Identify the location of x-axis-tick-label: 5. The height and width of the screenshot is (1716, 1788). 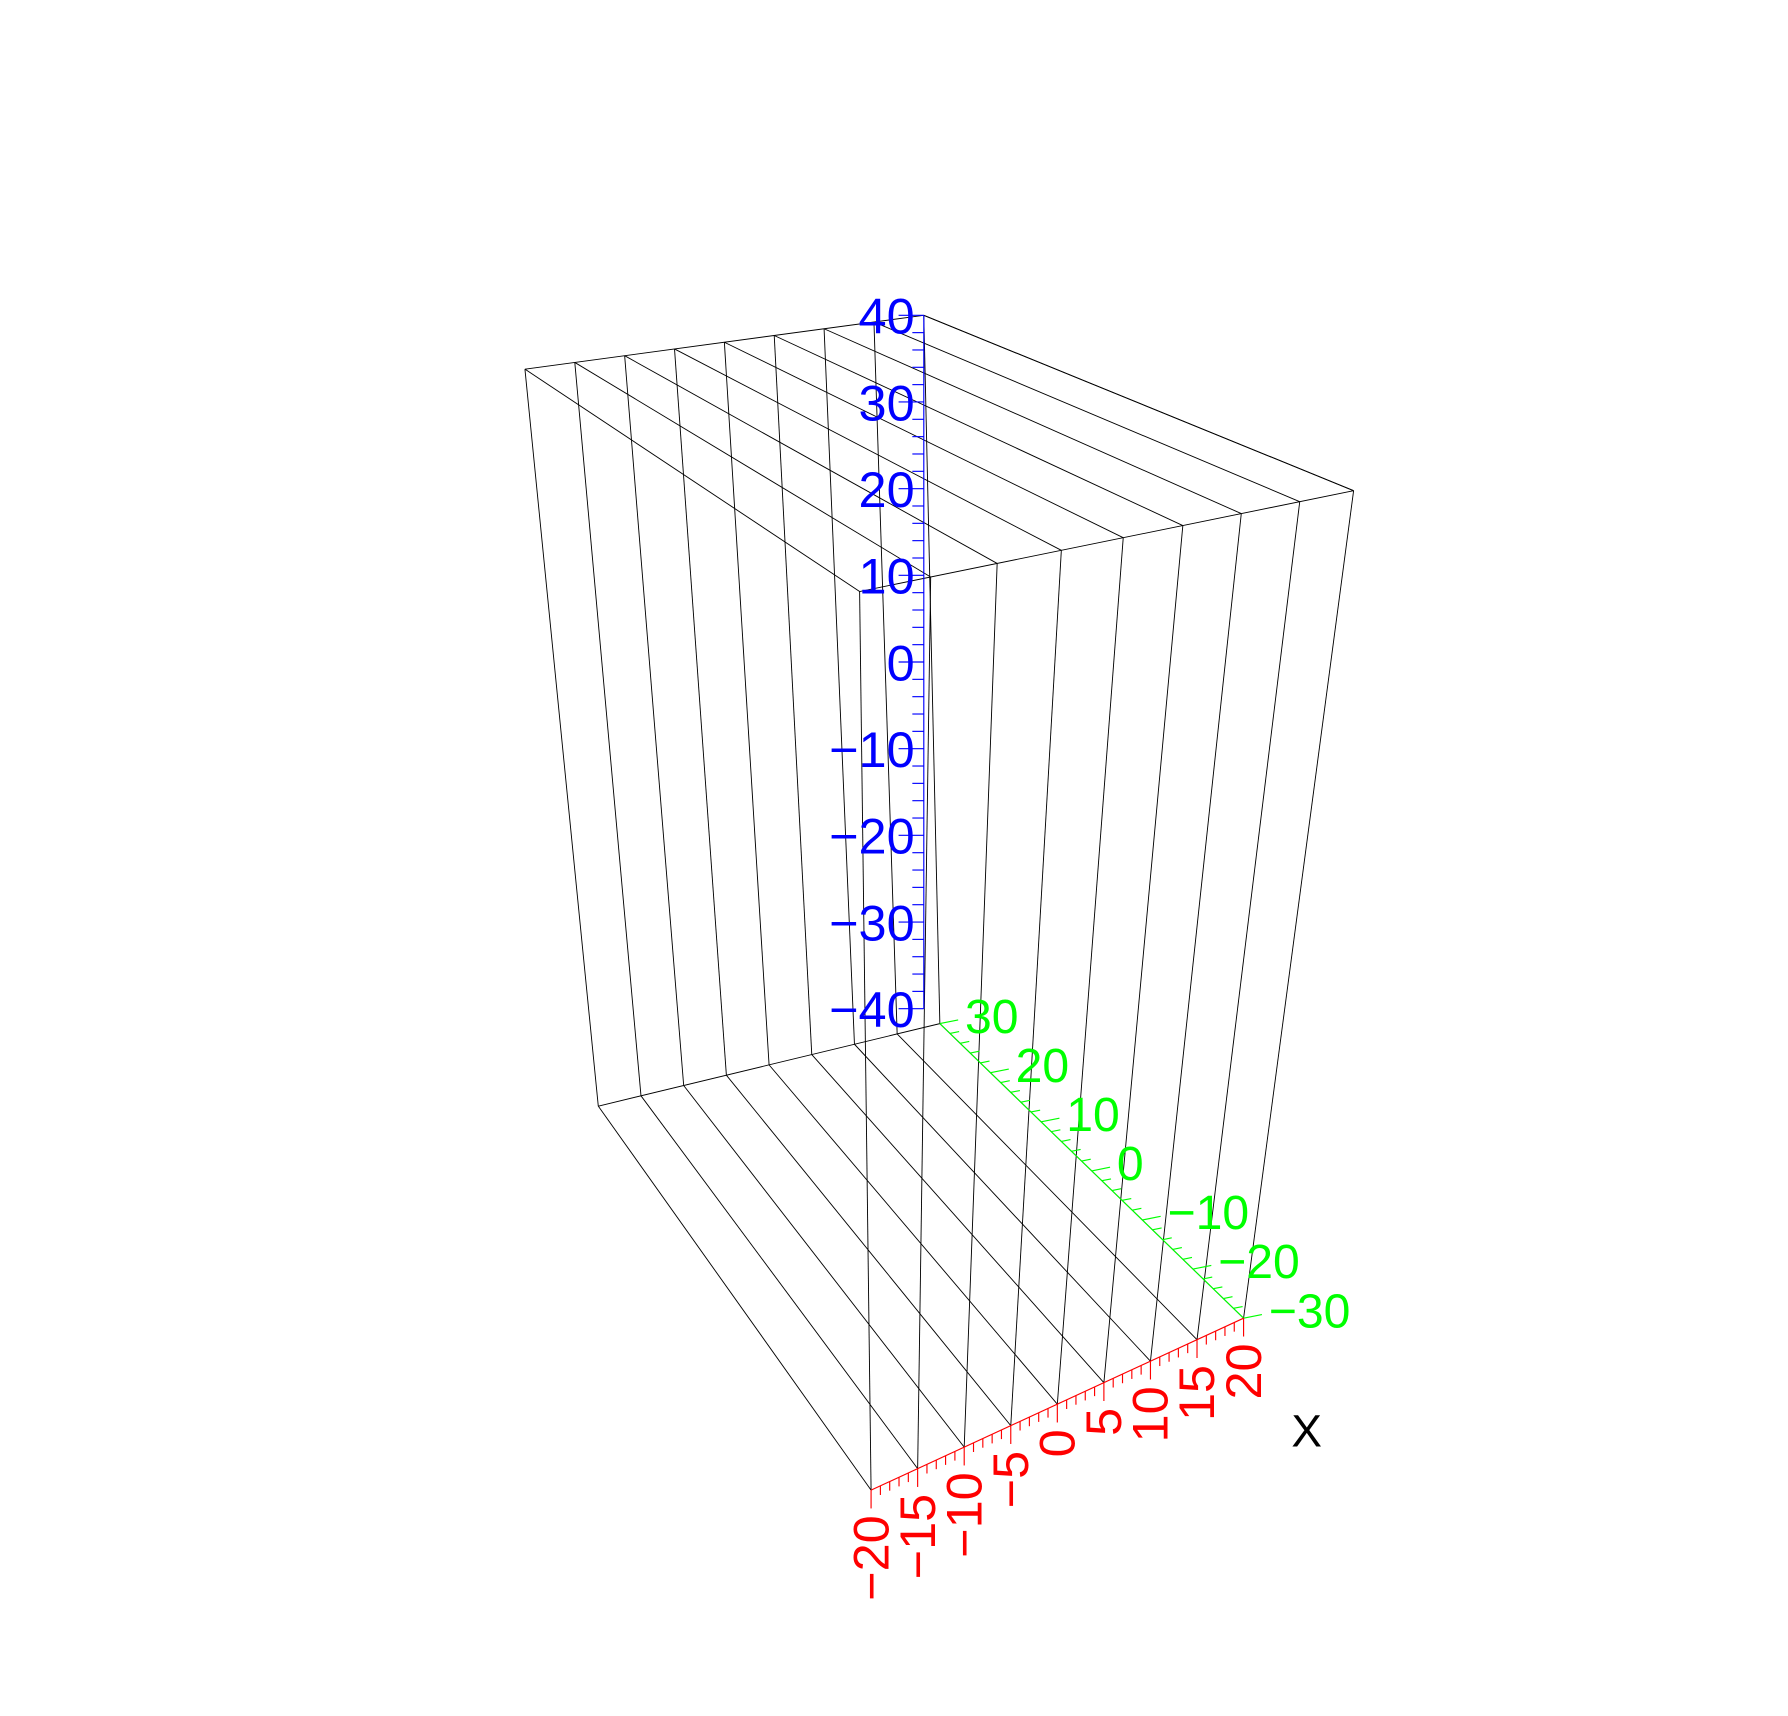
(1103, 1422).